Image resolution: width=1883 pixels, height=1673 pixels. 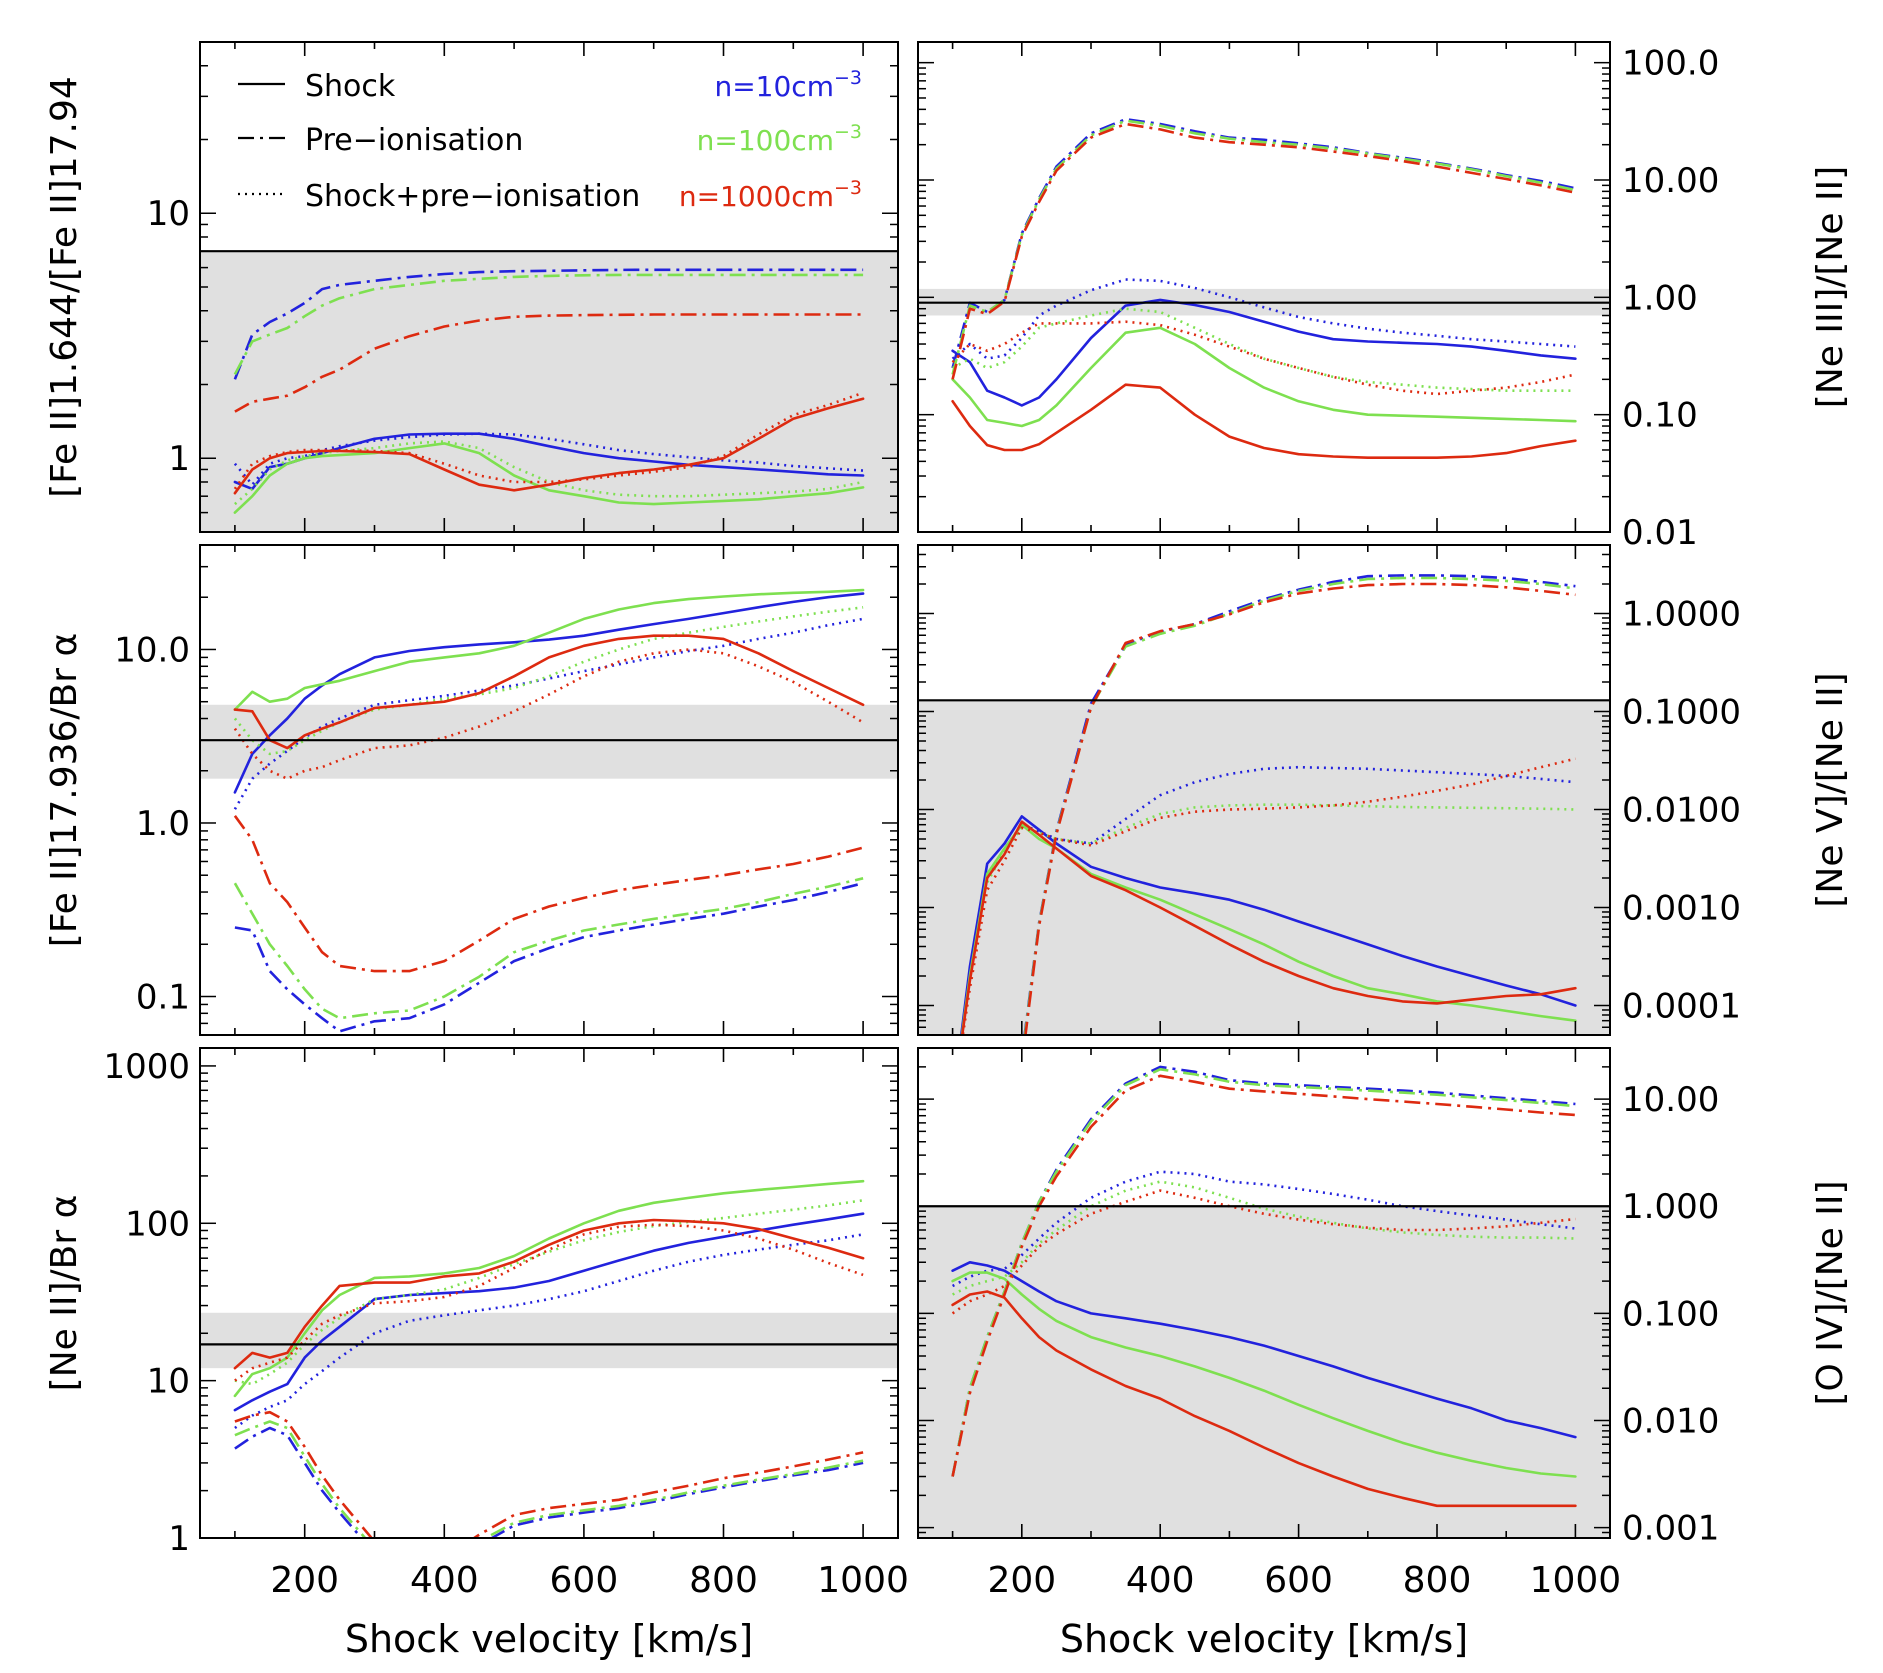 I want to click on y-axis-title: [Ne III]/[Ne II], so click(x=1830, y=287).